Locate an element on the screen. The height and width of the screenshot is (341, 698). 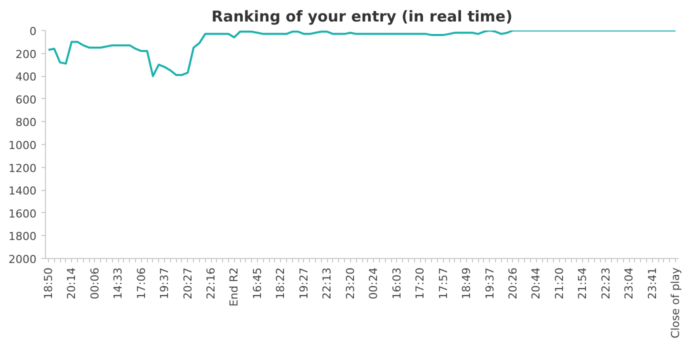
y-tick-label: 600 is located at coordinates (26, 99).